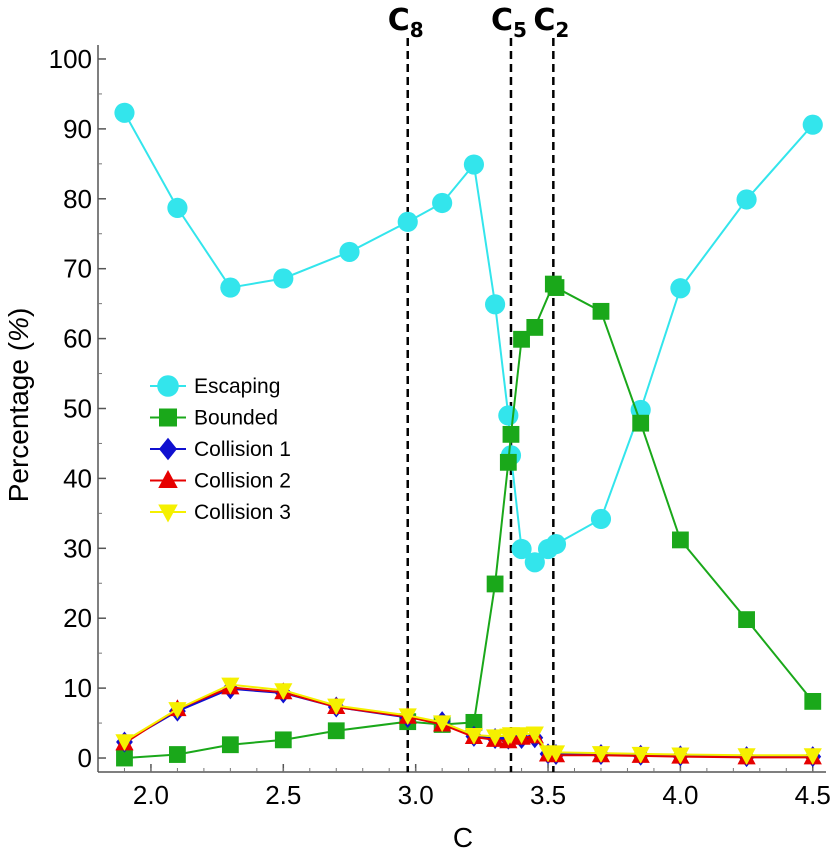 The height and width of the screenshot is (855, 830). What do you see at coordinates (77, 548) in the screenshot?
I see `y-tick-label: 30` at bounding box center [77, 548].